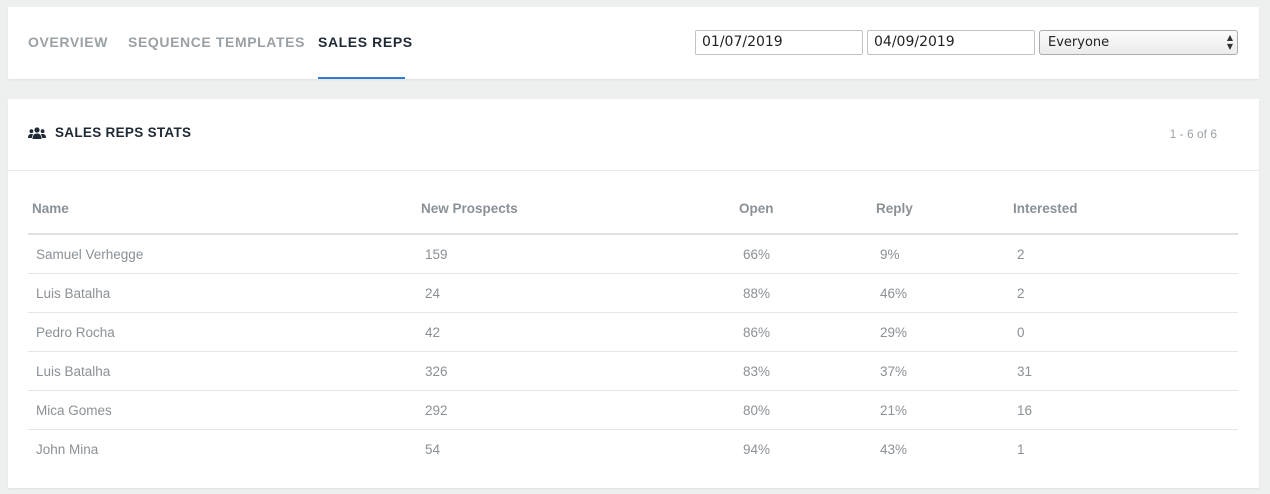 Image resolution: width=1270 pixels, height=494 pixels. I want to click on cell-open: 66%, so click(757, 254).